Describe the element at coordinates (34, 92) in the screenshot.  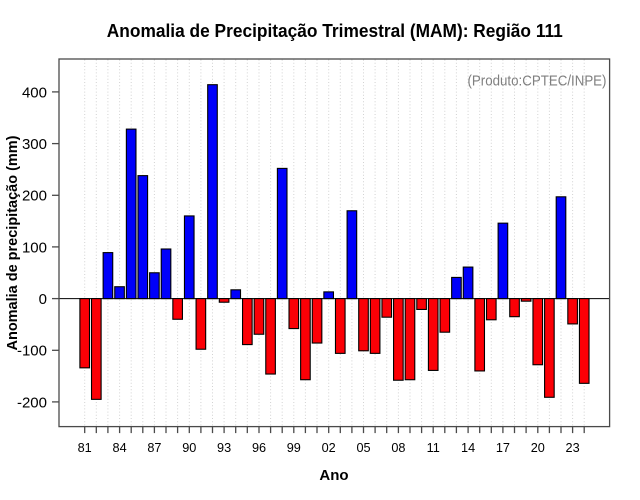
I see `svg-text: 400` at that location.